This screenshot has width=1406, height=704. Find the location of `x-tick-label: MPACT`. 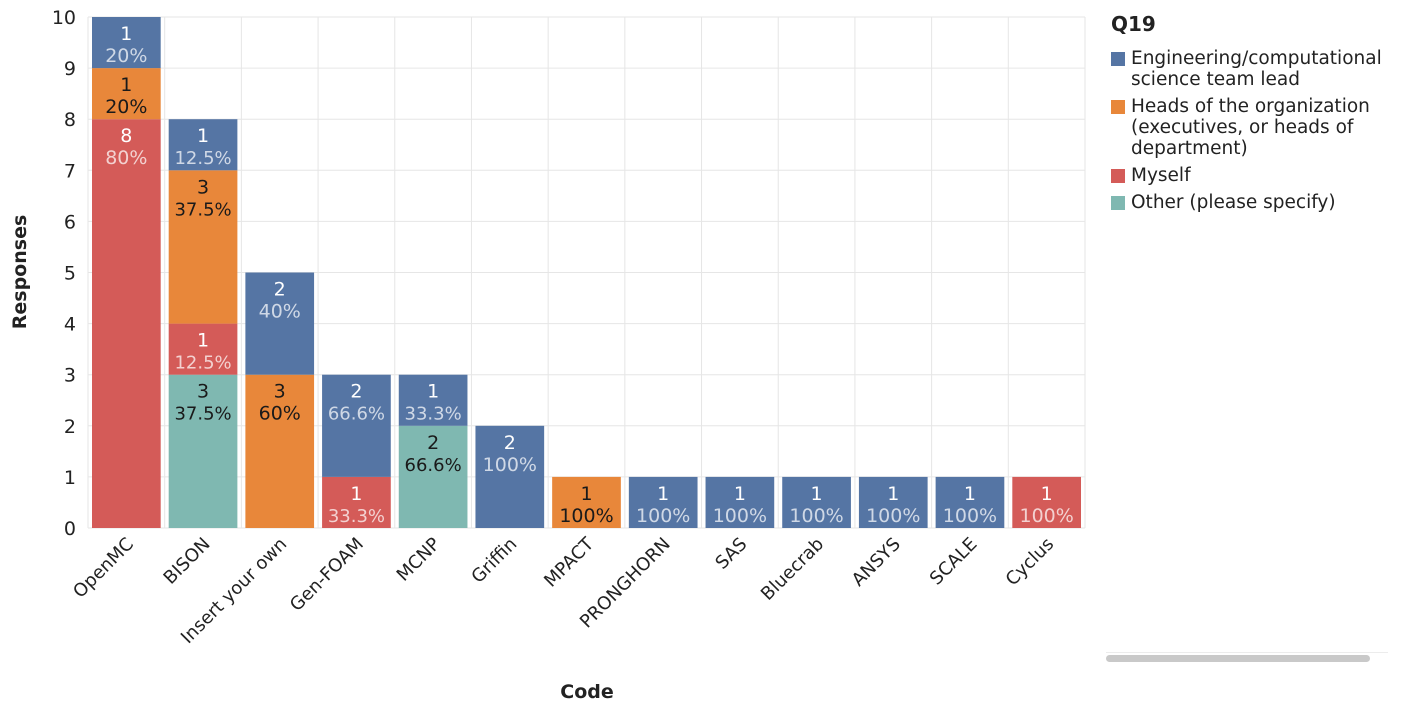

x-tick-label: MPACT is located at coordinates (569, 562).